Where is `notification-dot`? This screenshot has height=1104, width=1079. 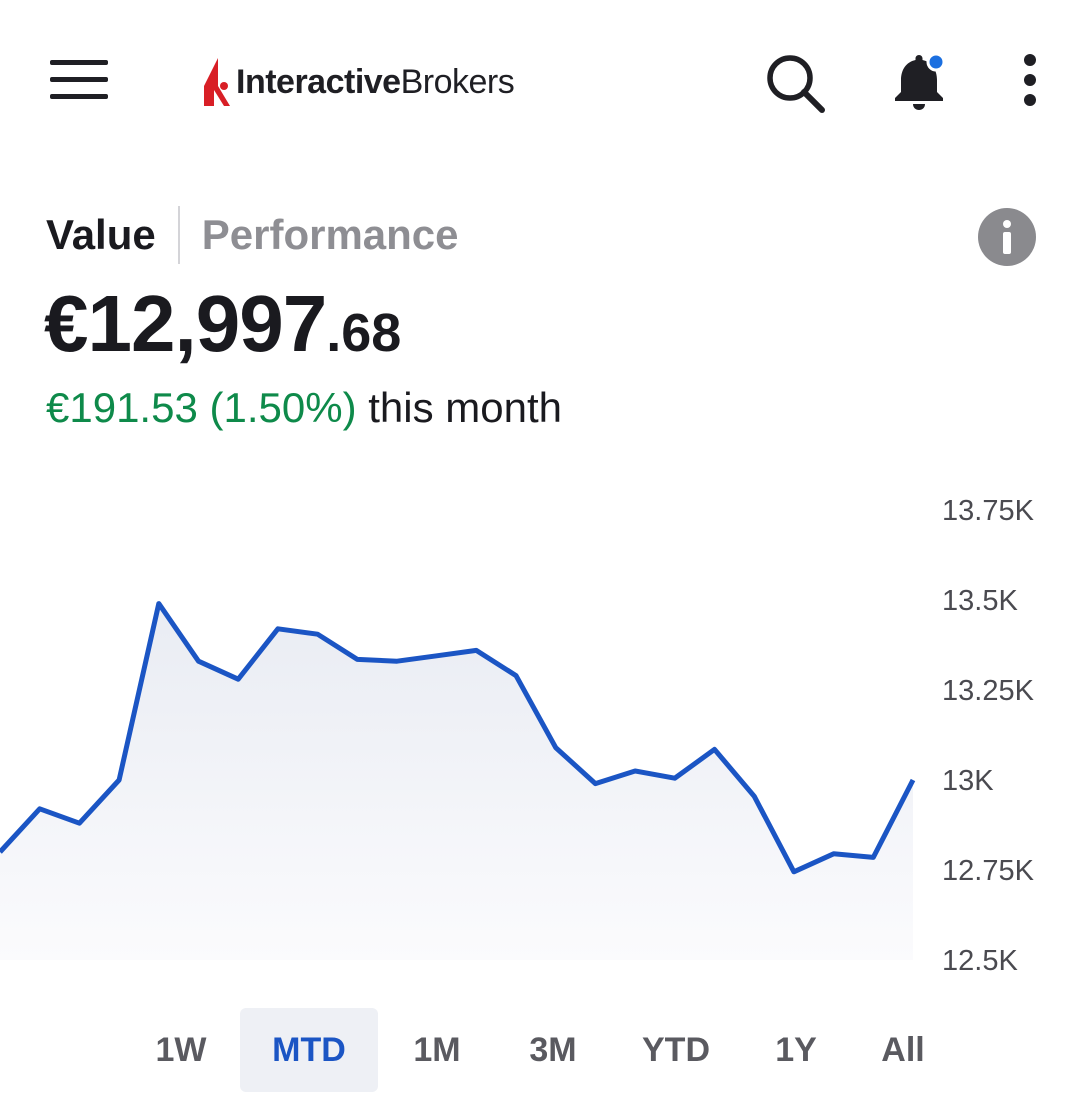 notification-dot is located at coordinates (936, 62).